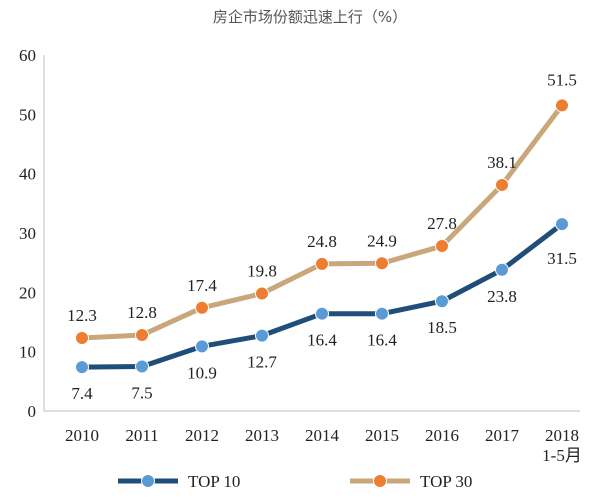  What do you see at coordinates (27, 174) in the screenshot?
I see `y-tick-label: 40` at bounding box center [27, 174].